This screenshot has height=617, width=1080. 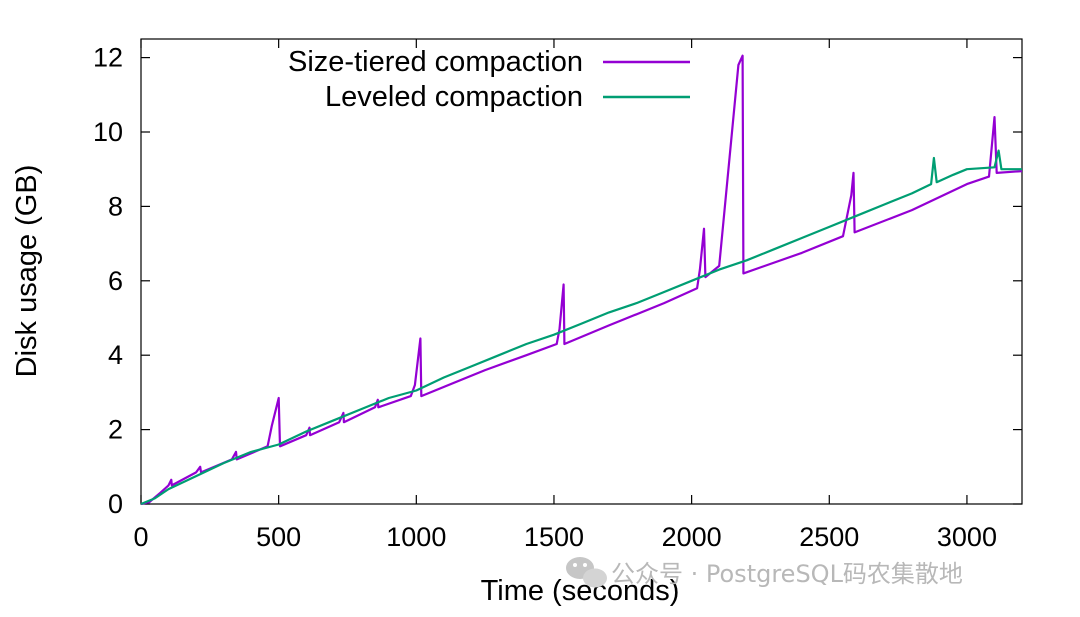 What do you see at coordinates (454, 97) in the screenshot?
I see `legend-label-leveled: Leveled compaction` at bounding box center [454, 97].